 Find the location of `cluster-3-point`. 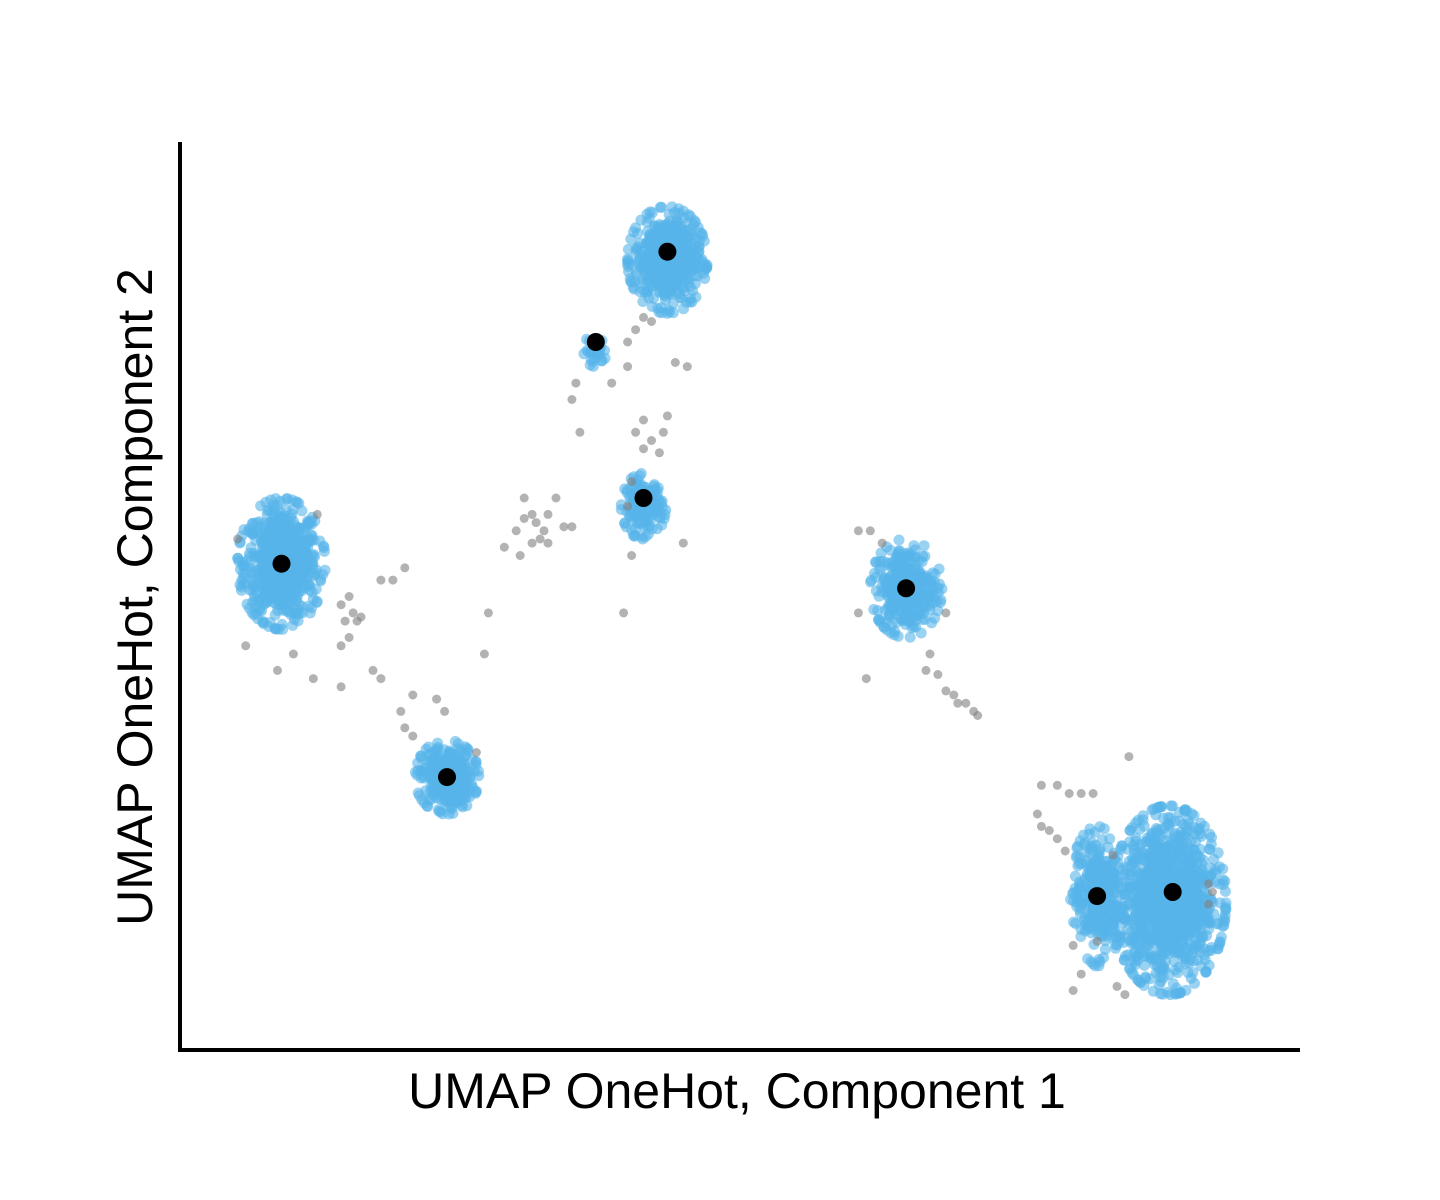

cluster-3-point is located at coordinates (602, 361).